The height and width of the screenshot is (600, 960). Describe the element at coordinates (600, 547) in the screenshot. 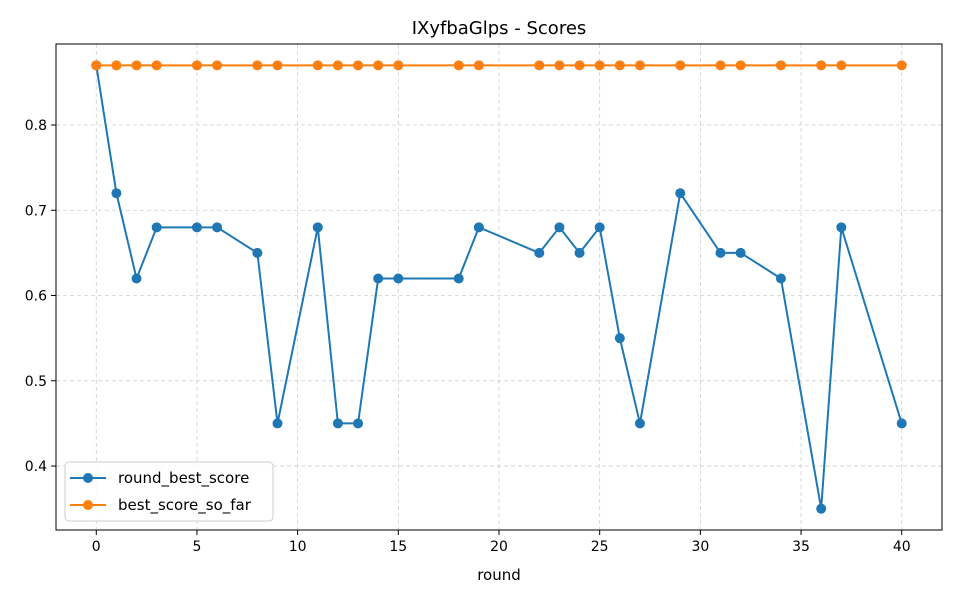

I see `x-tick-label: 25` at that location.